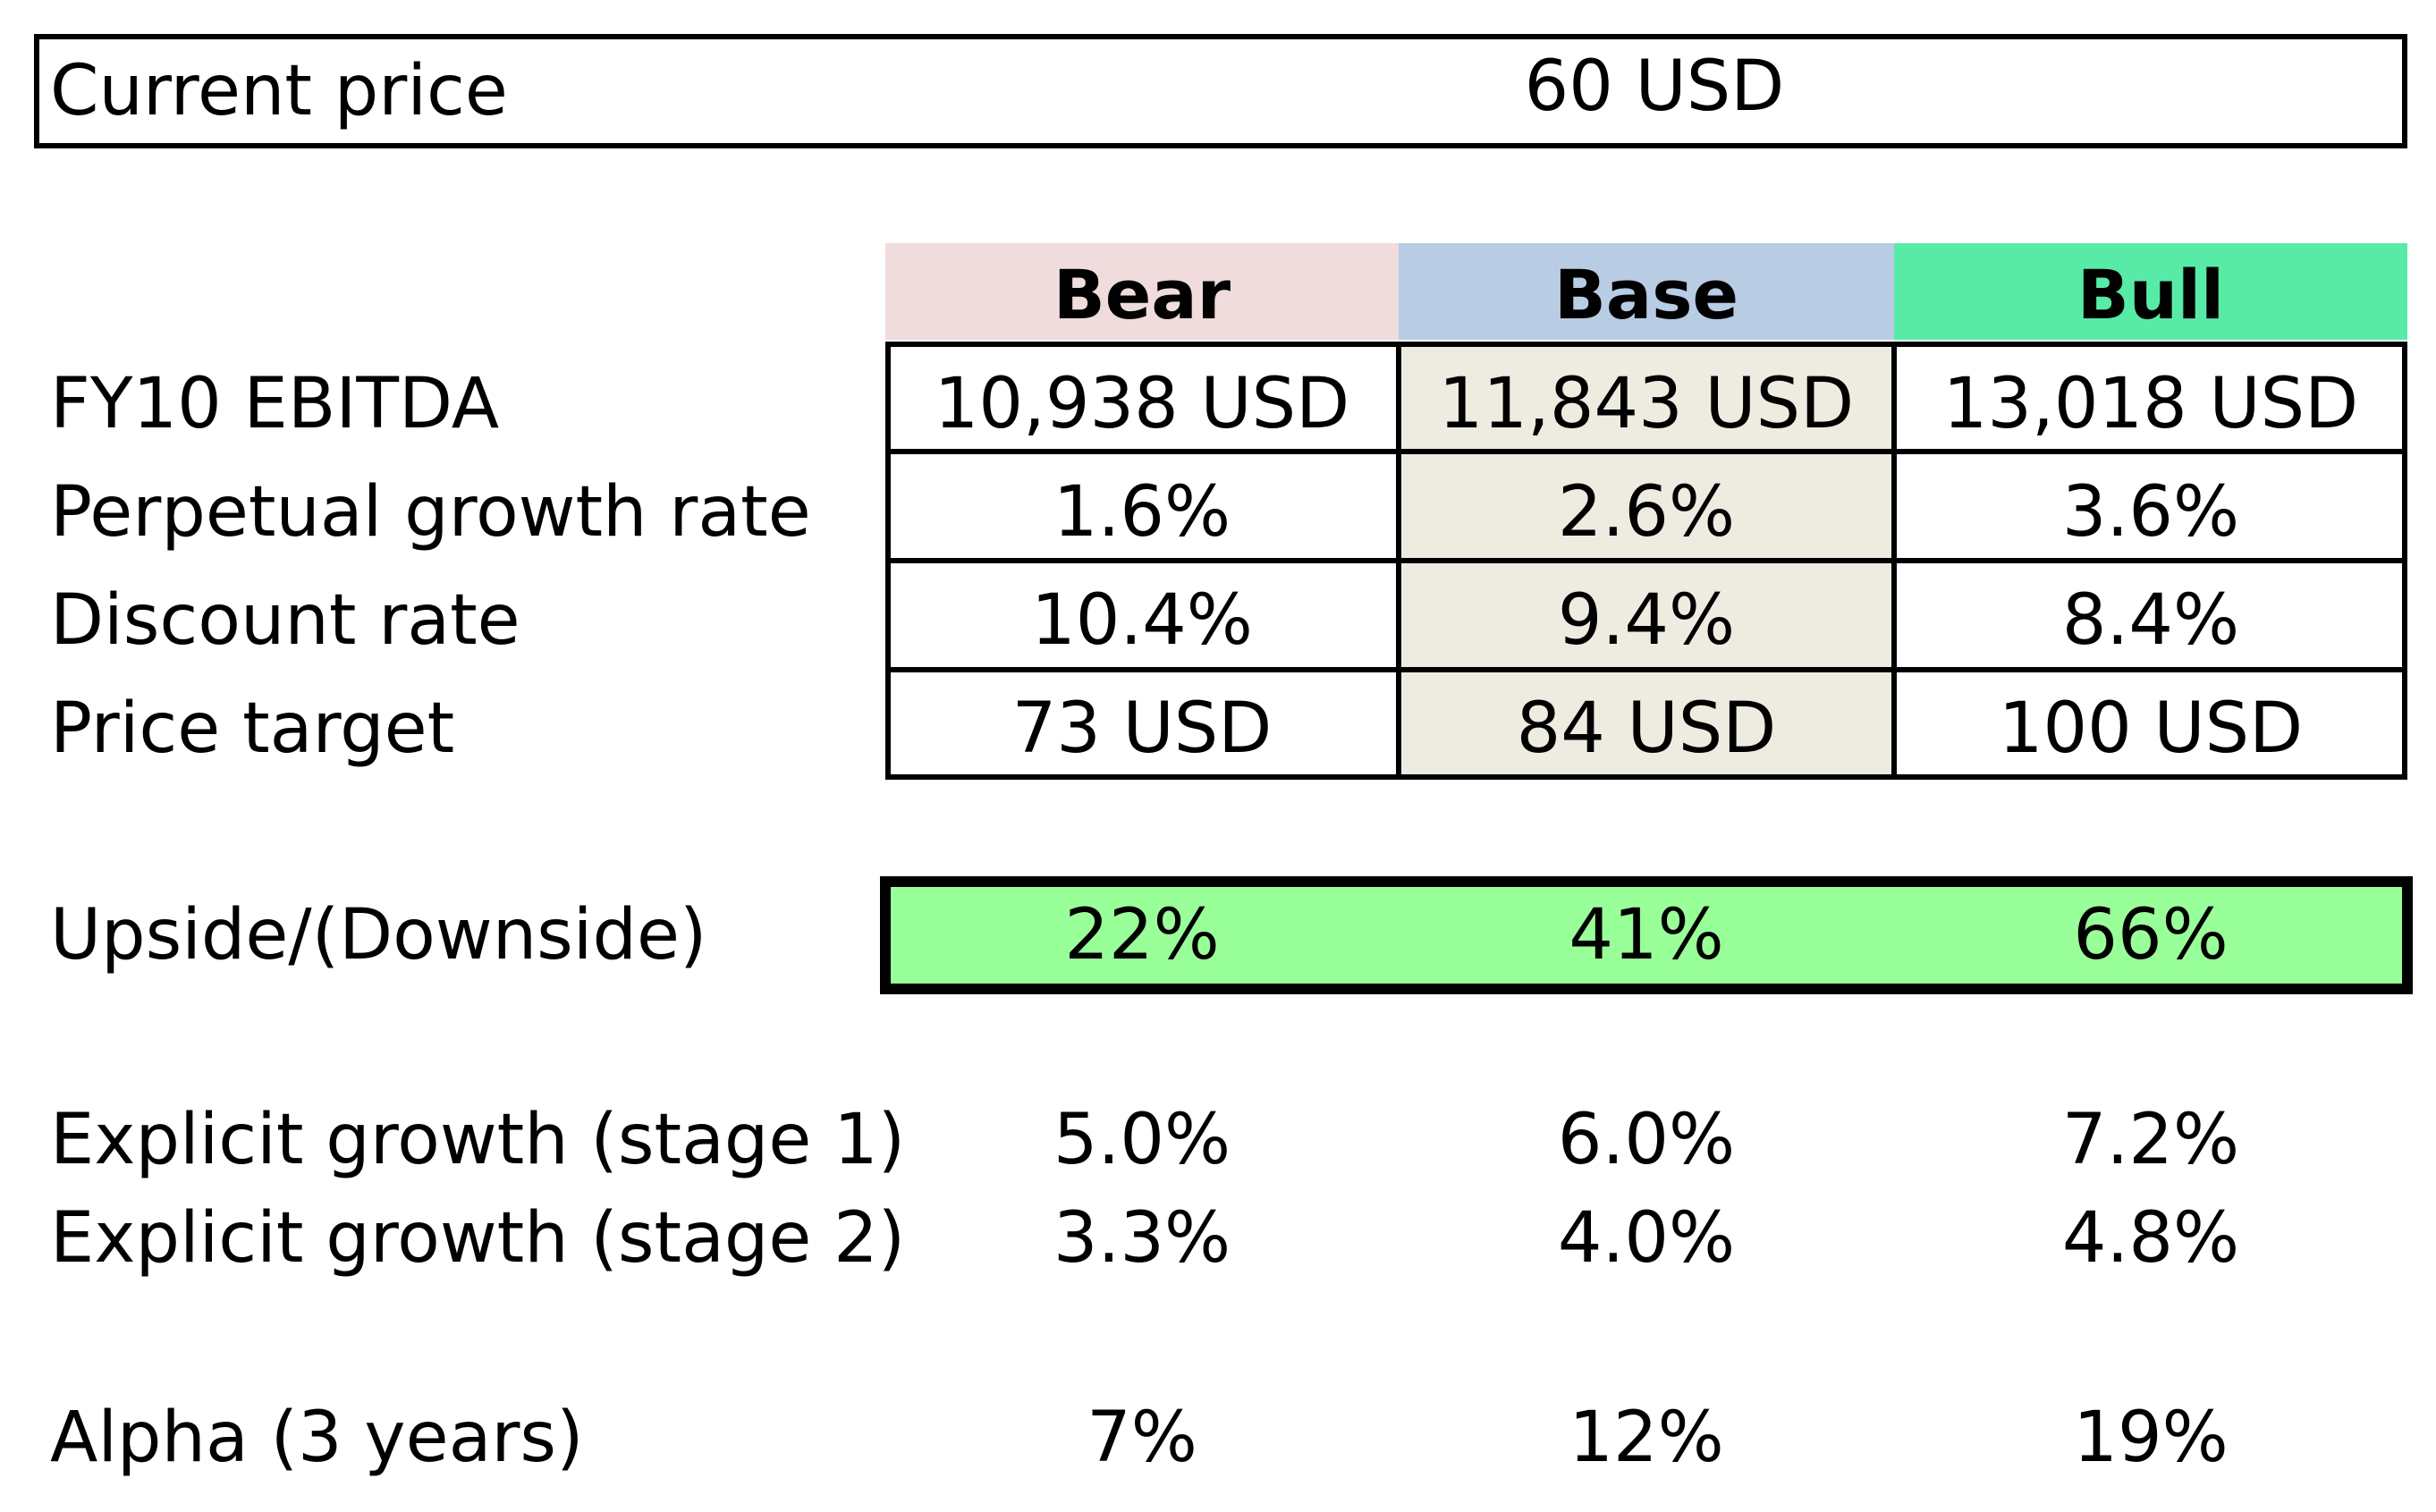 Image resolution: width=2436 pixels, height=1512 pixels. I want to click on row-label-upside: Upside/(Downside), so click(378, 935).